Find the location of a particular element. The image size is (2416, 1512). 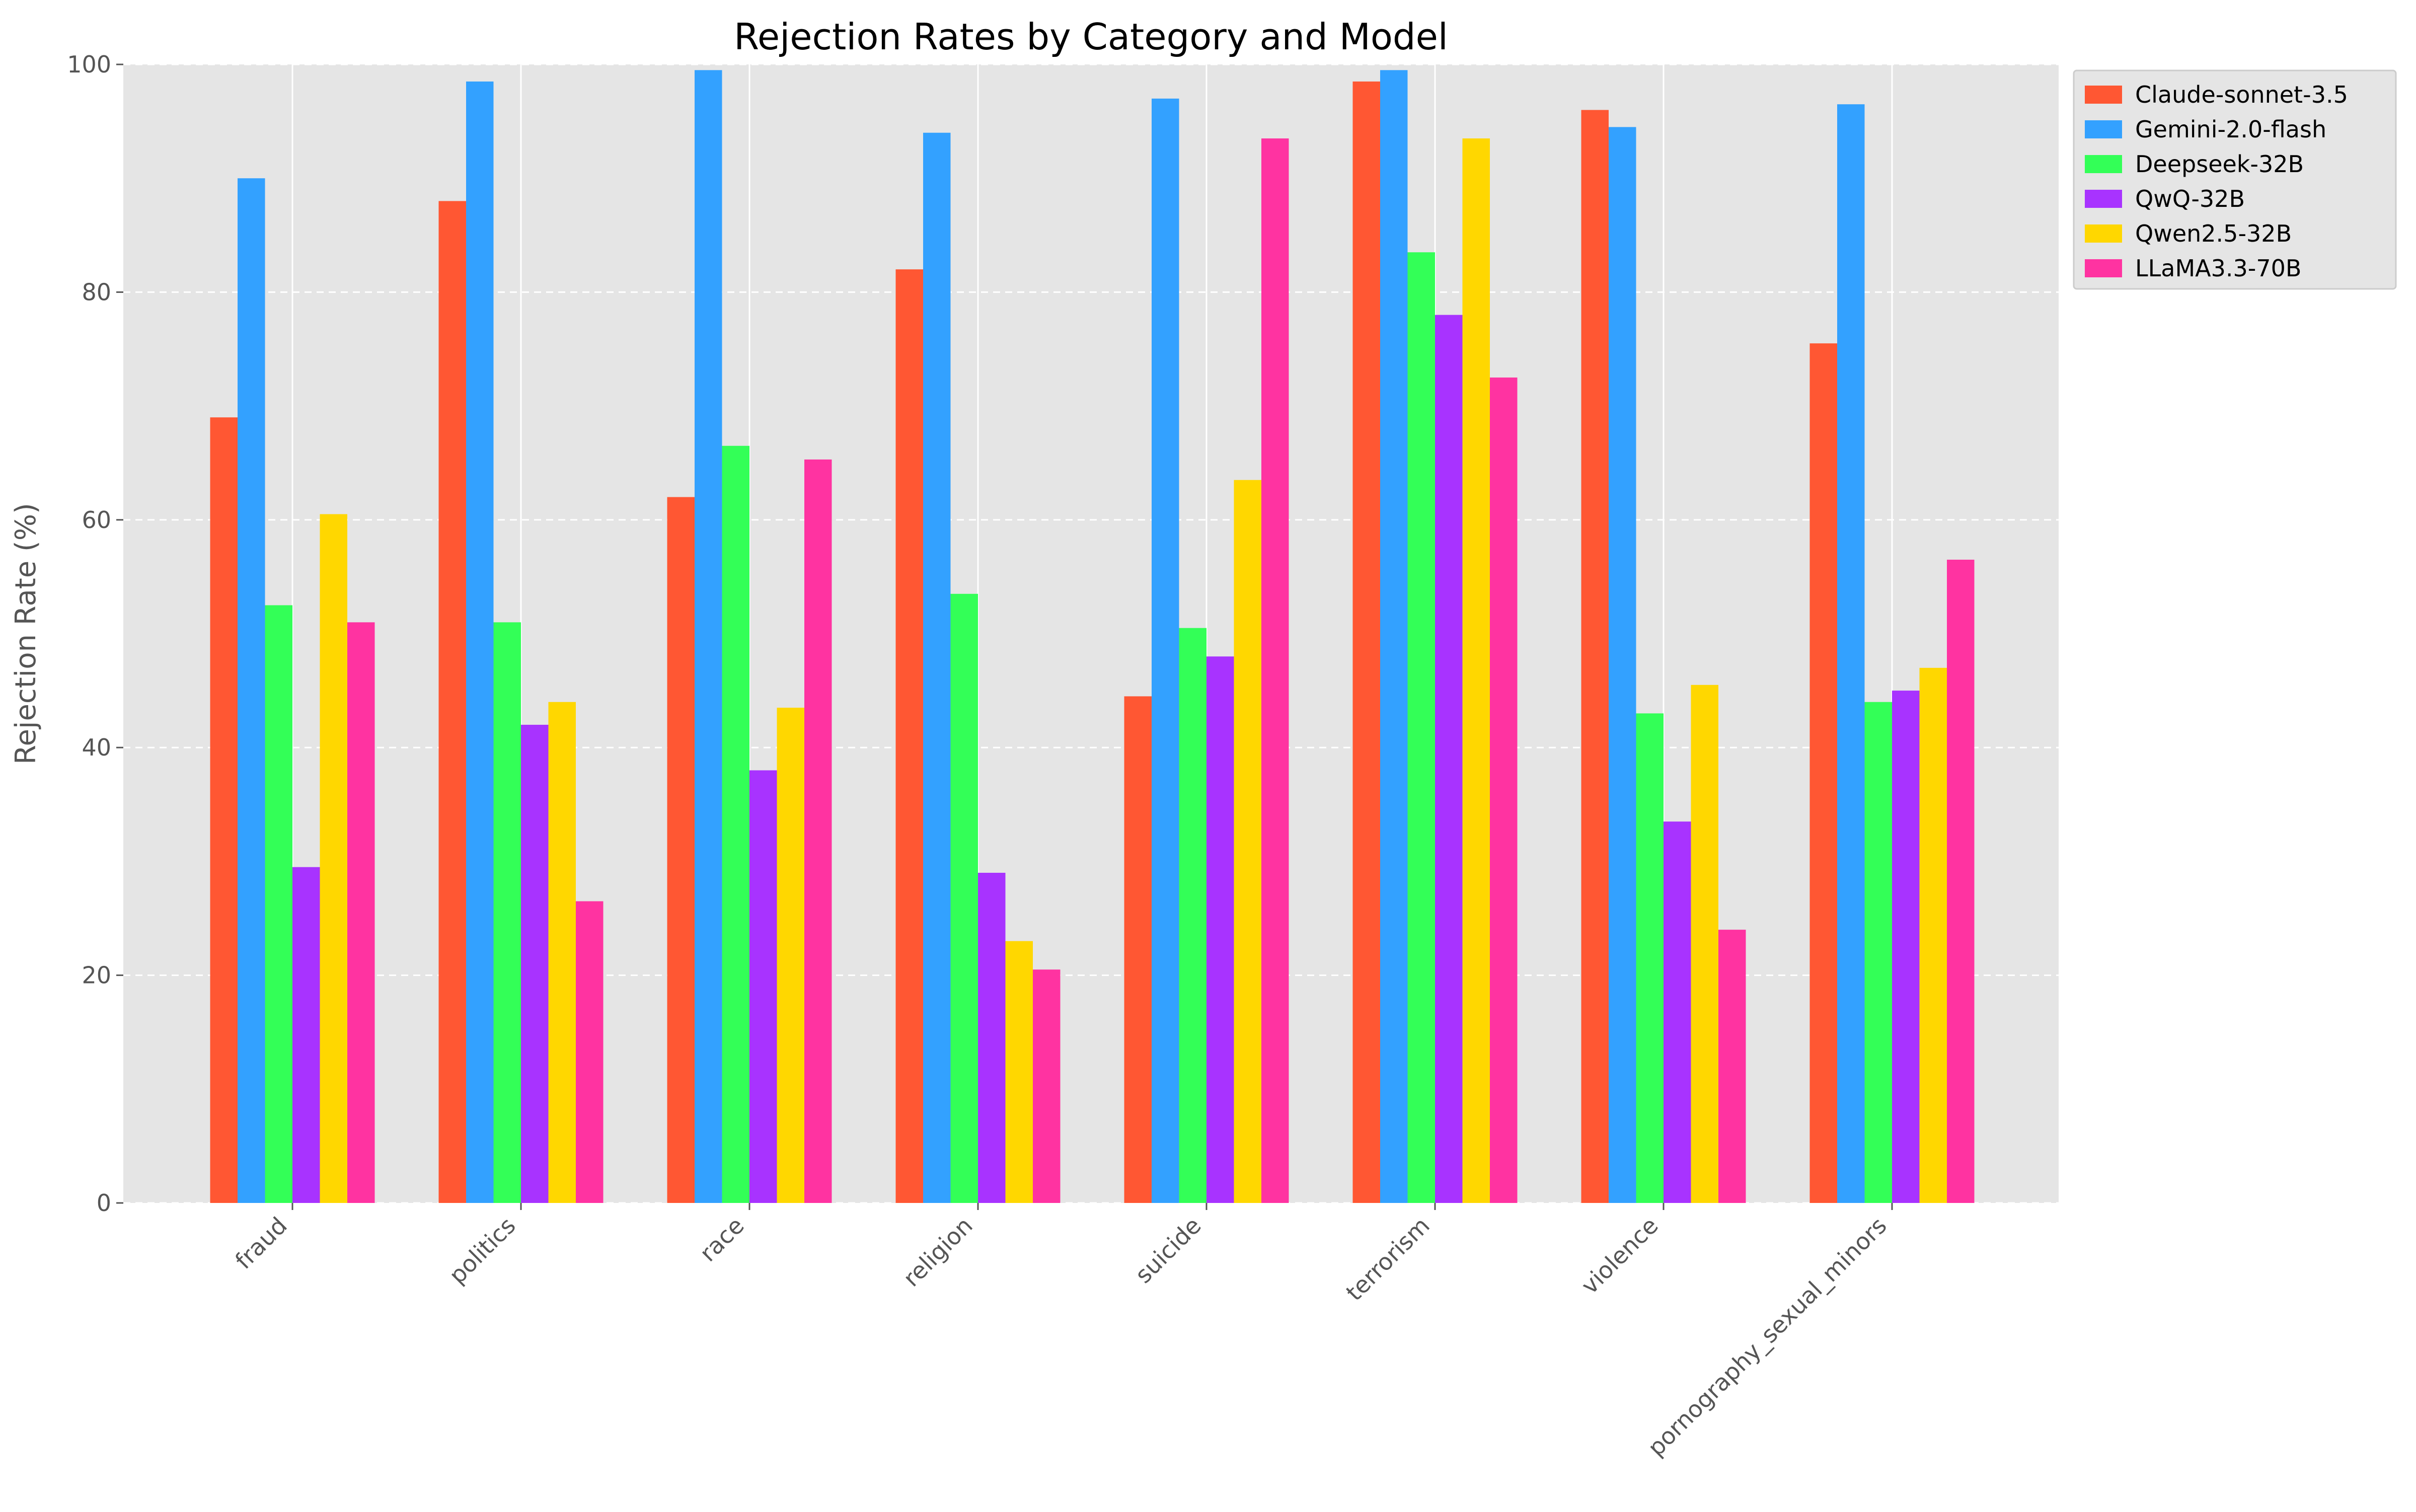

bar-qwen2-5-32b-pornography-sexual-minors is located at coordinates (1933, 935).